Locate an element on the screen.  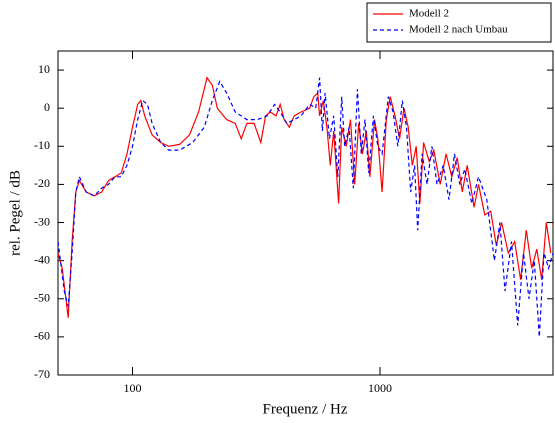
y-tick-label: -40 is located at coordinates (42, 259).